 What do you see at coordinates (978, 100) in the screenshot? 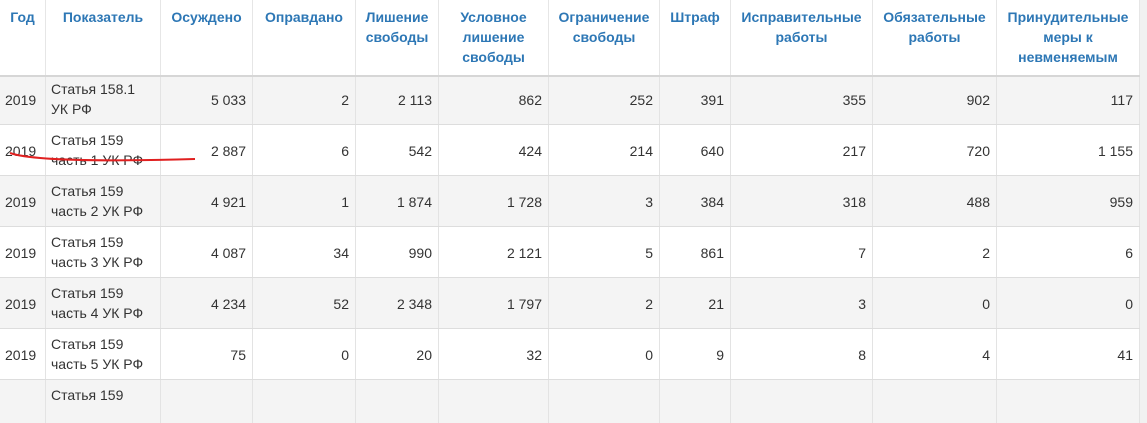
I see `value-cell-text: 902` at bounding box center [978, 100].